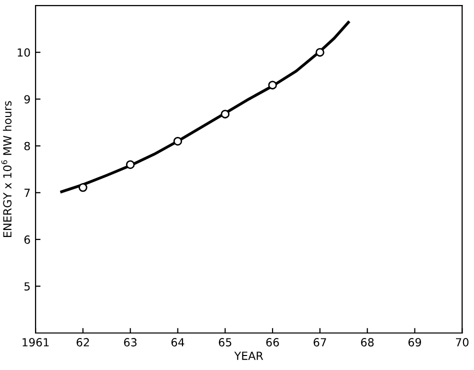 The width and height of the screenshot is (474, 370). I want to click on x-tick-label: 68, so click(367, 342).